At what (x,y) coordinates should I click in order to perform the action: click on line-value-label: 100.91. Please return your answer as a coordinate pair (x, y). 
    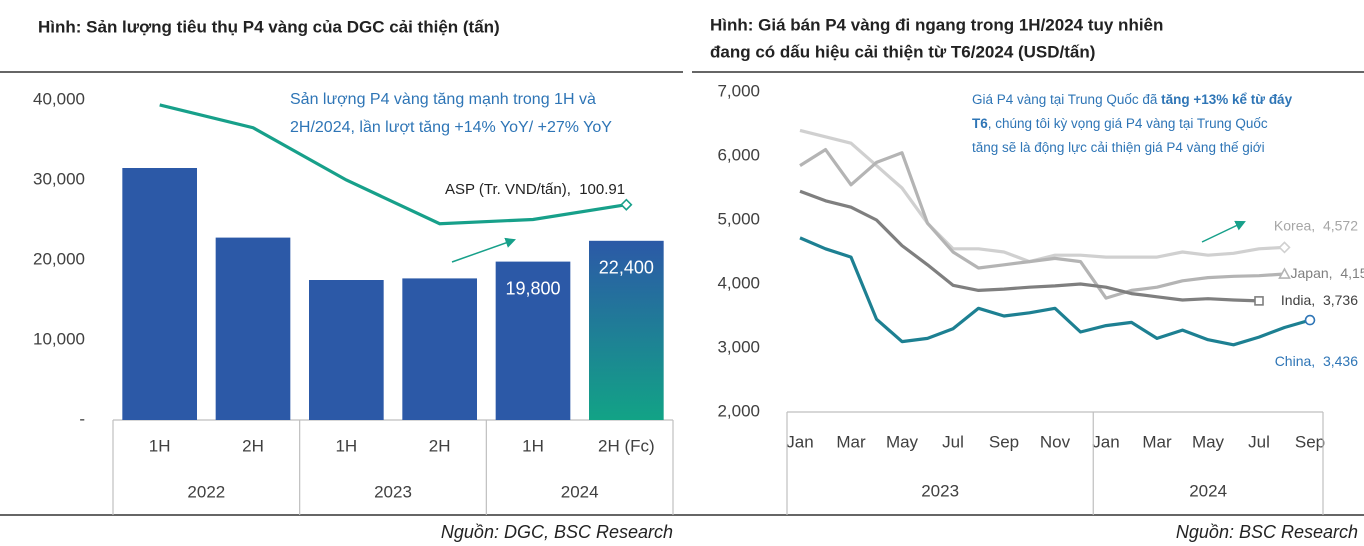
    Looking at the image, I should click on (602, 189).